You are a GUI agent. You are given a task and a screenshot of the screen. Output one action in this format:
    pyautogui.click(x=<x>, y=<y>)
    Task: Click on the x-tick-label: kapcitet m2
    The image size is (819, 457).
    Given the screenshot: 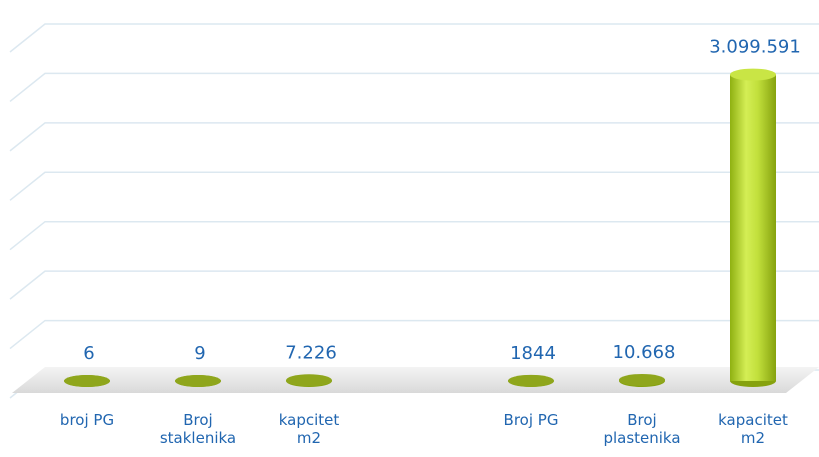 What is the action you would take?
    pyautogui.click(x=309, y=429)
    